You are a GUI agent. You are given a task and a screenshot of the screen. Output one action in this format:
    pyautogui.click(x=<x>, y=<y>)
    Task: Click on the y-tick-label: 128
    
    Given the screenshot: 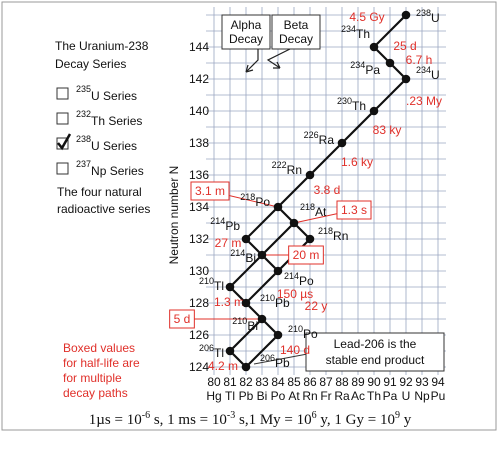 What is the action you would take?
    pyautogui.click(x=199, y=303)
    